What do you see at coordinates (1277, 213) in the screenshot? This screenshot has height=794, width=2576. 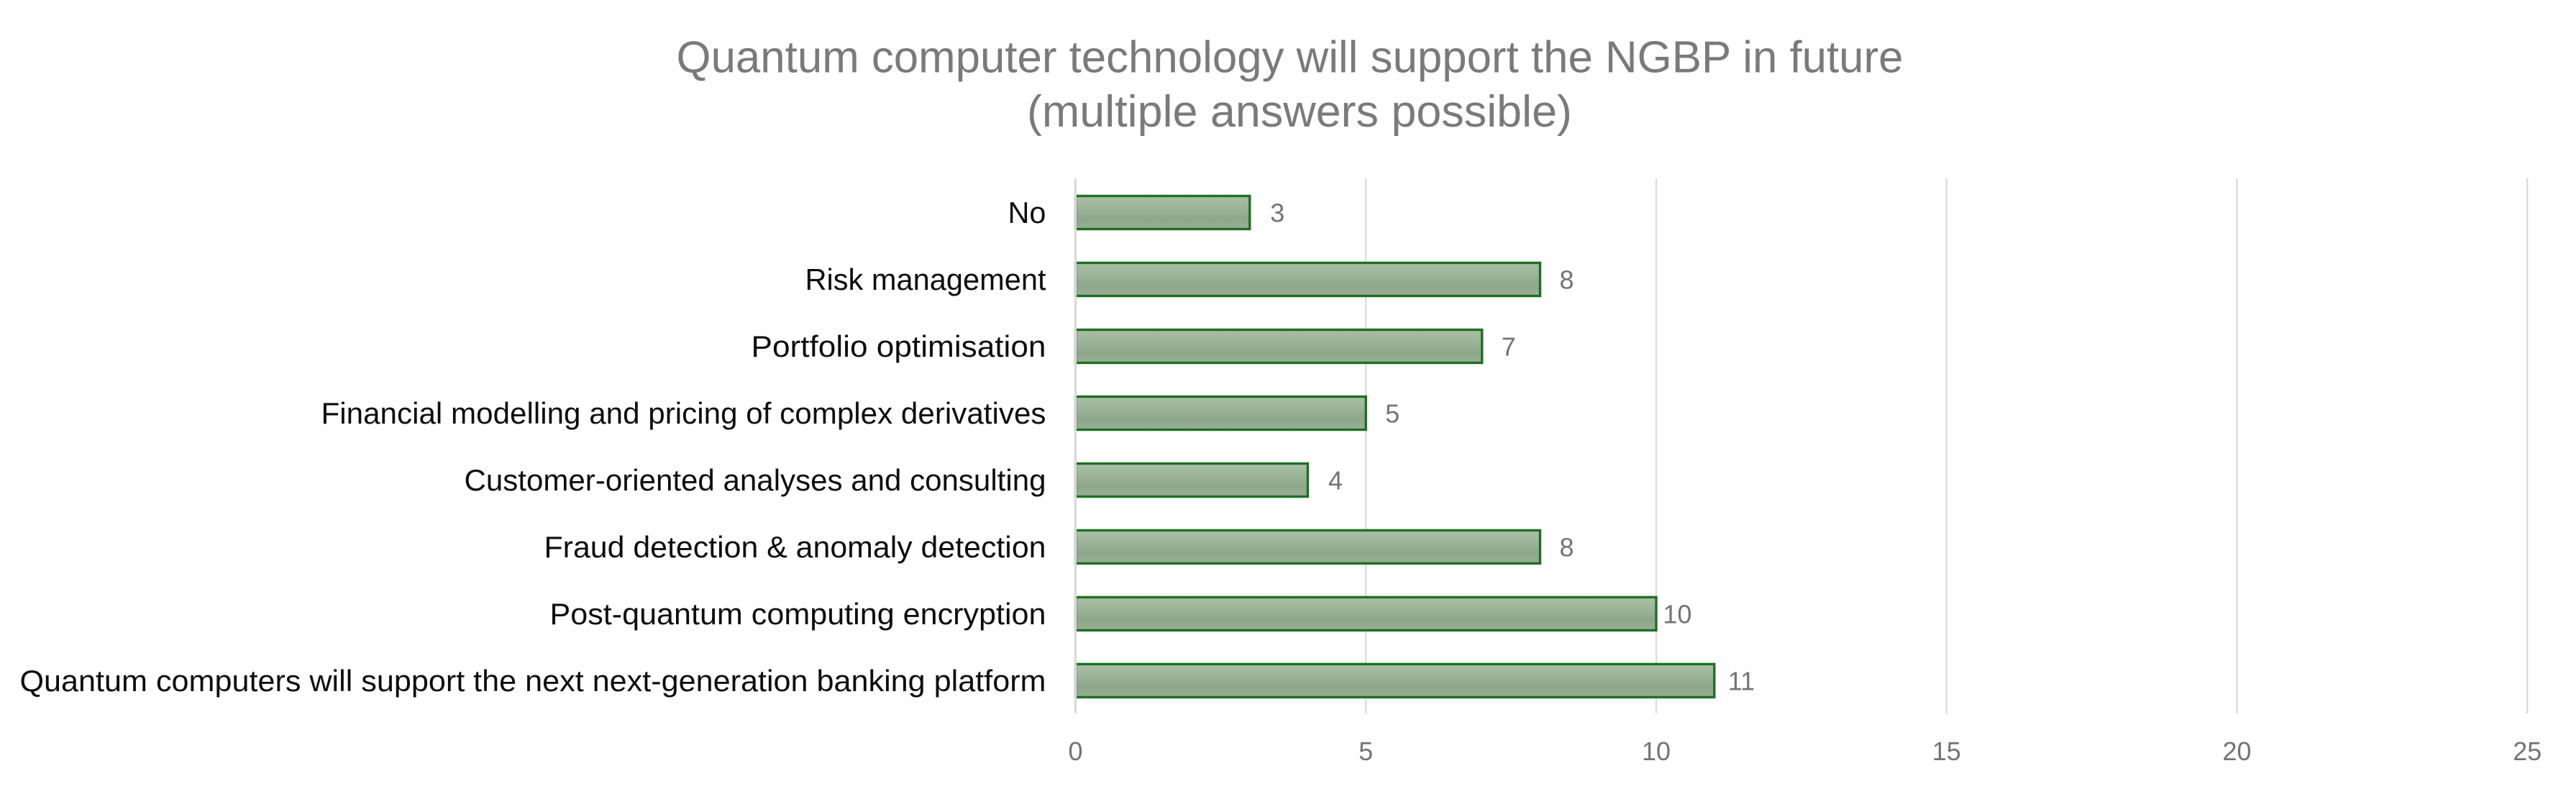 I see `svg-text: 3` at bounding box center [1277, 213].